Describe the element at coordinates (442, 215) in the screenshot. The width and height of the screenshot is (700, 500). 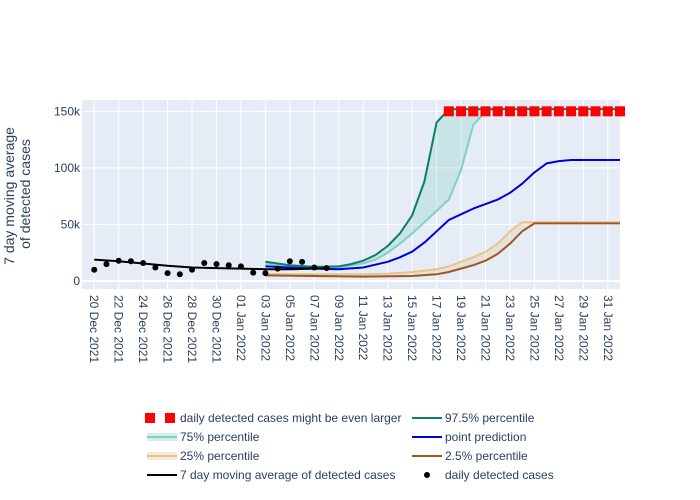
I see `series-line-point` at that location.